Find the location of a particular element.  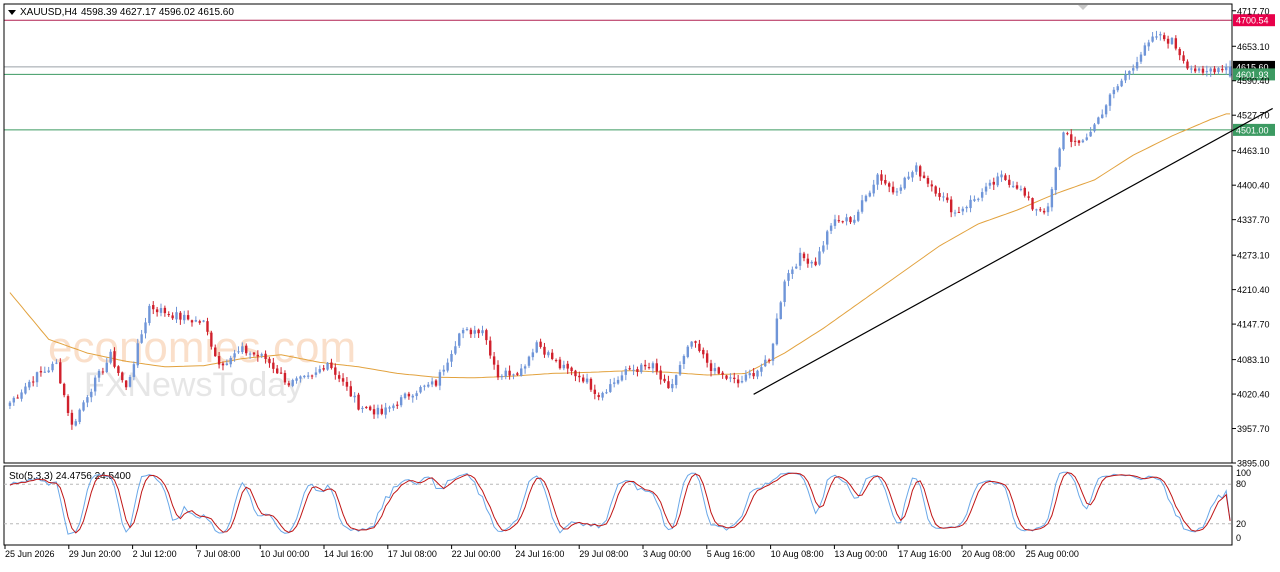

stochastic-indicator: Sto(5,3,3) 24.4756 24.5400 is located at coordinates (618, 503).